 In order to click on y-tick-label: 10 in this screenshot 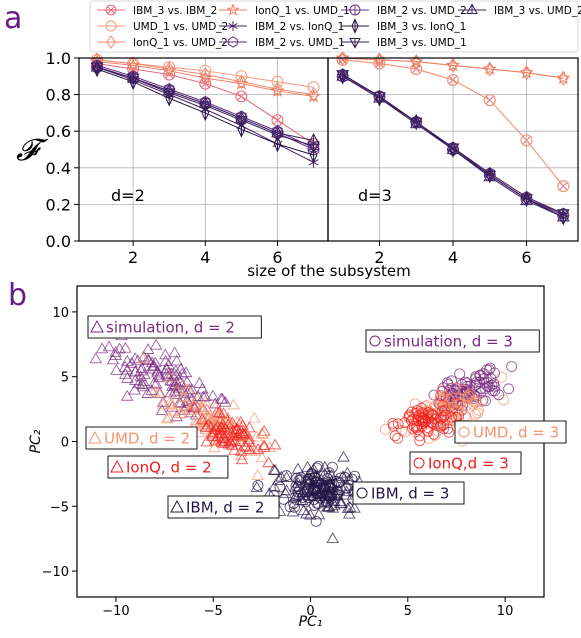, I will do `click(60, 313)`.